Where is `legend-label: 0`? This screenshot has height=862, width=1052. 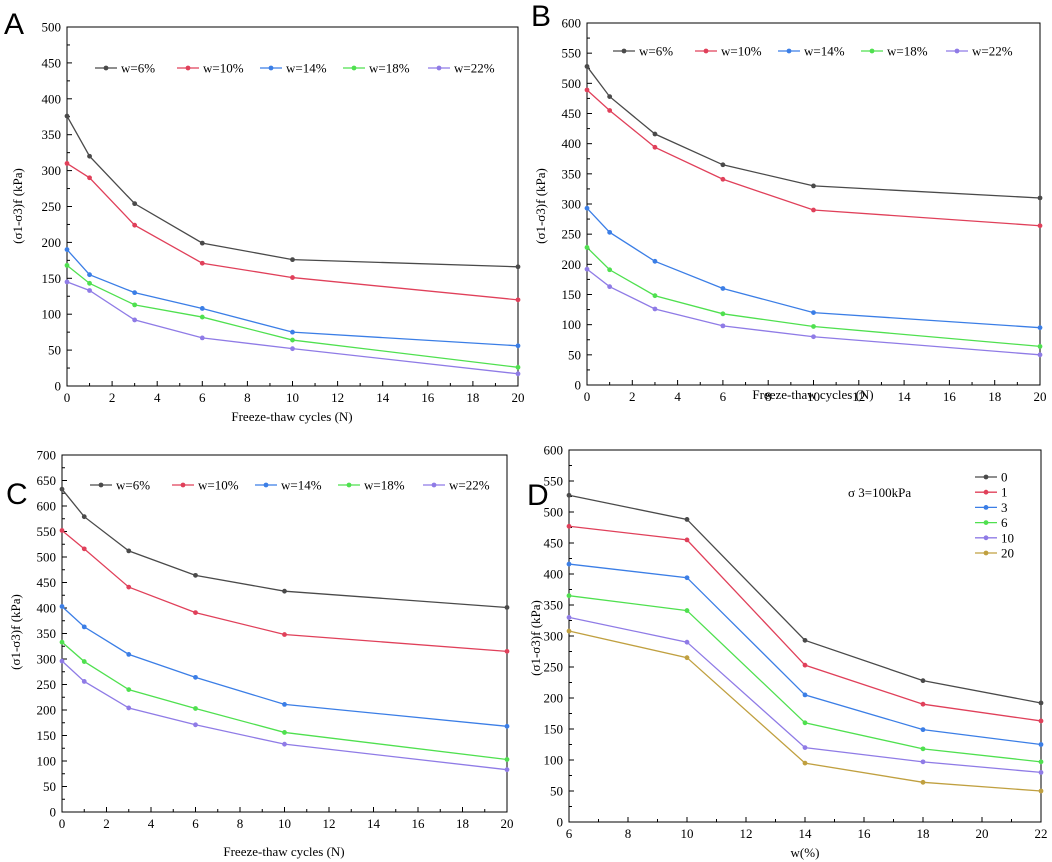
legend-label: 0 is located at coordinates (1004, 477).